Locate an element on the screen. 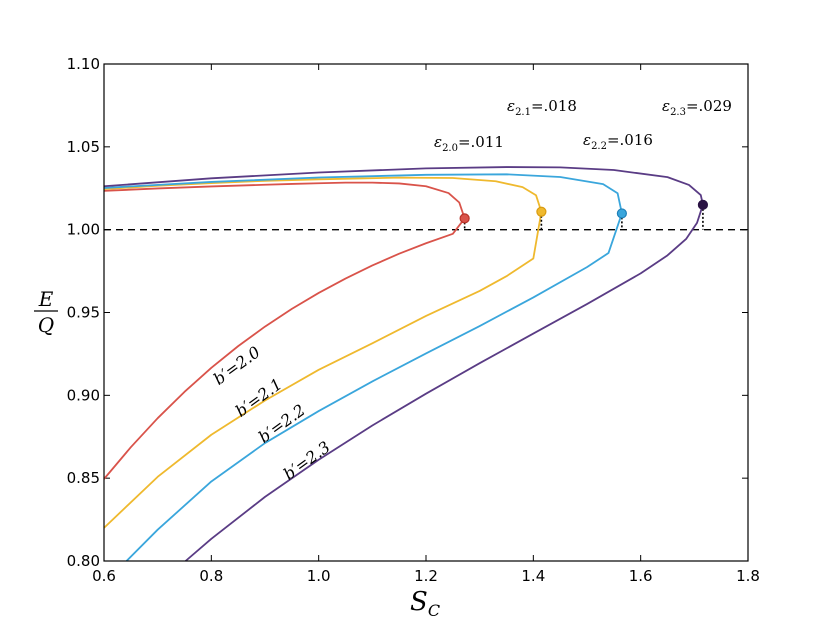 This screenshot has width=831, height=623. epsilon-subscript: 2.0 is located at coordinates (450, 148).